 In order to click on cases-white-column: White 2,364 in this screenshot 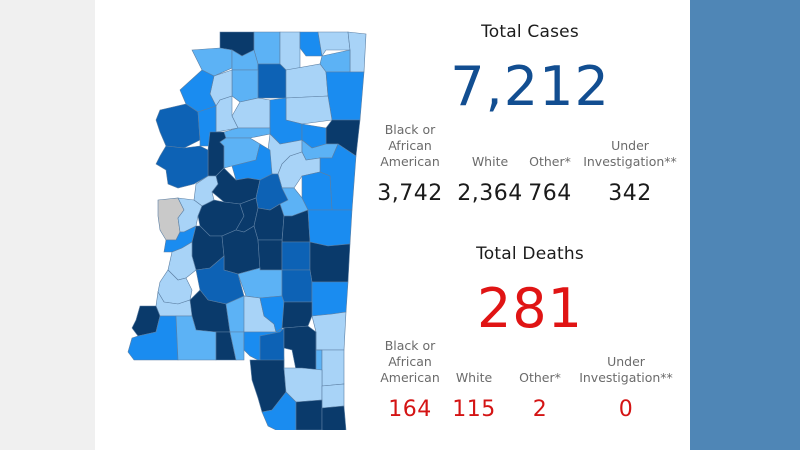, I will do `click(490, 163)`.